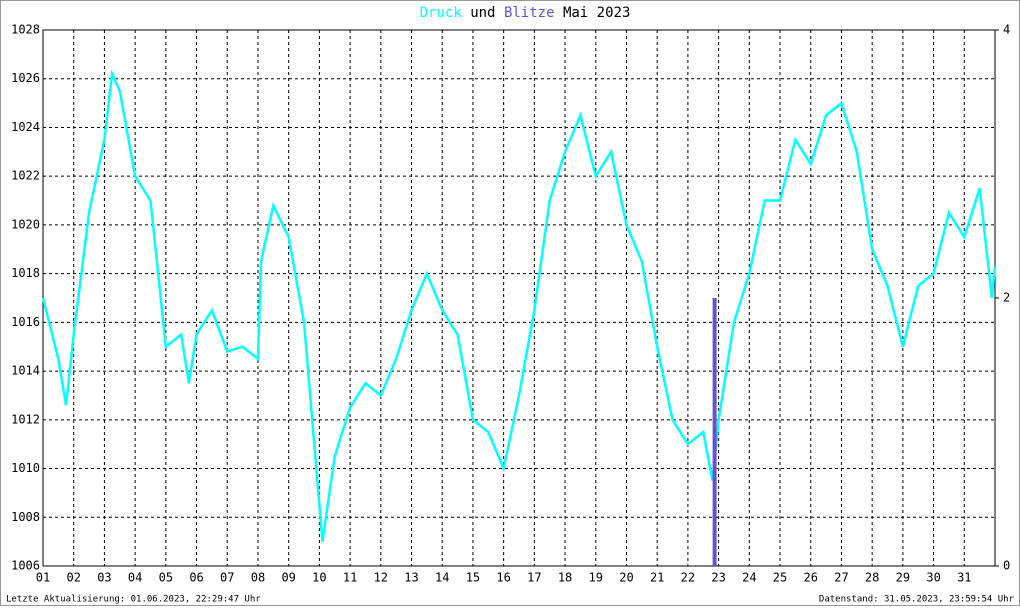  I want to click on x-tick-label: 28, so click(872, 578).